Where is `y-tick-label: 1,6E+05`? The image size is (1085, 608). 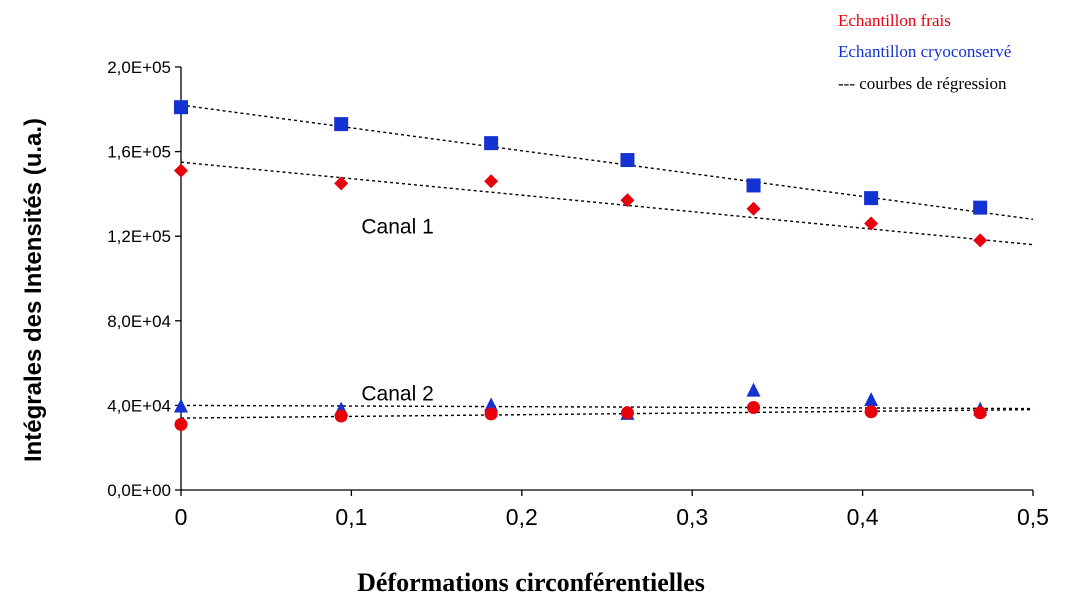 y-tick-label: 1,6E+05 is located at coordinates (139, 152).